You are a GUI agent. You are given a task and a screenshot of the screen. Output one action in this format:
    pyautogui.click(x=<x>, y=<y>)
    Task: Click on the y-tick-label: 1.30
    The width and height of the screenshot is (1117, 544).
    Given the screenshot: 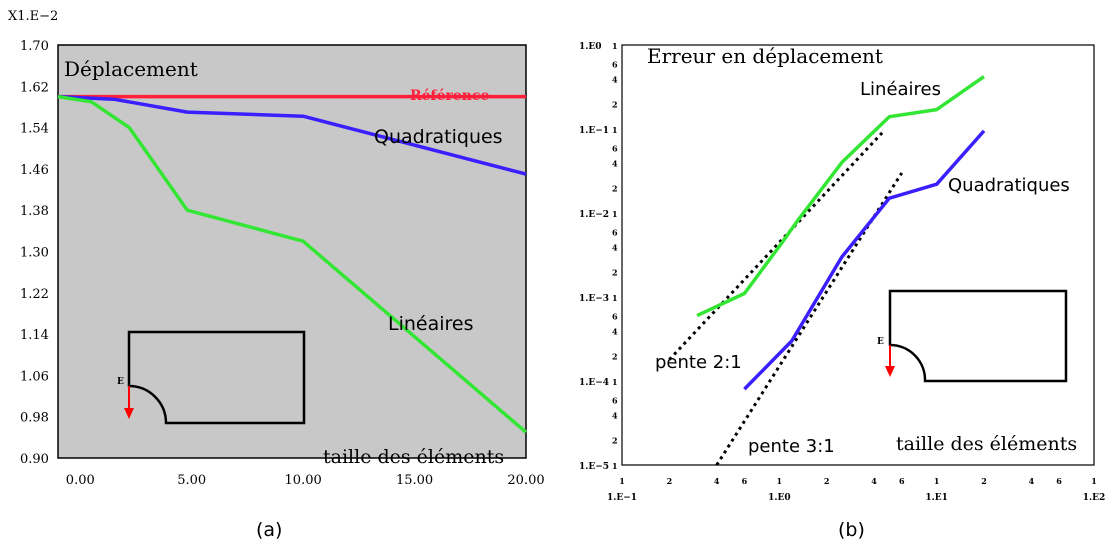 What is the action you would take?
    pyautogui.click(x=34, y=253)
    